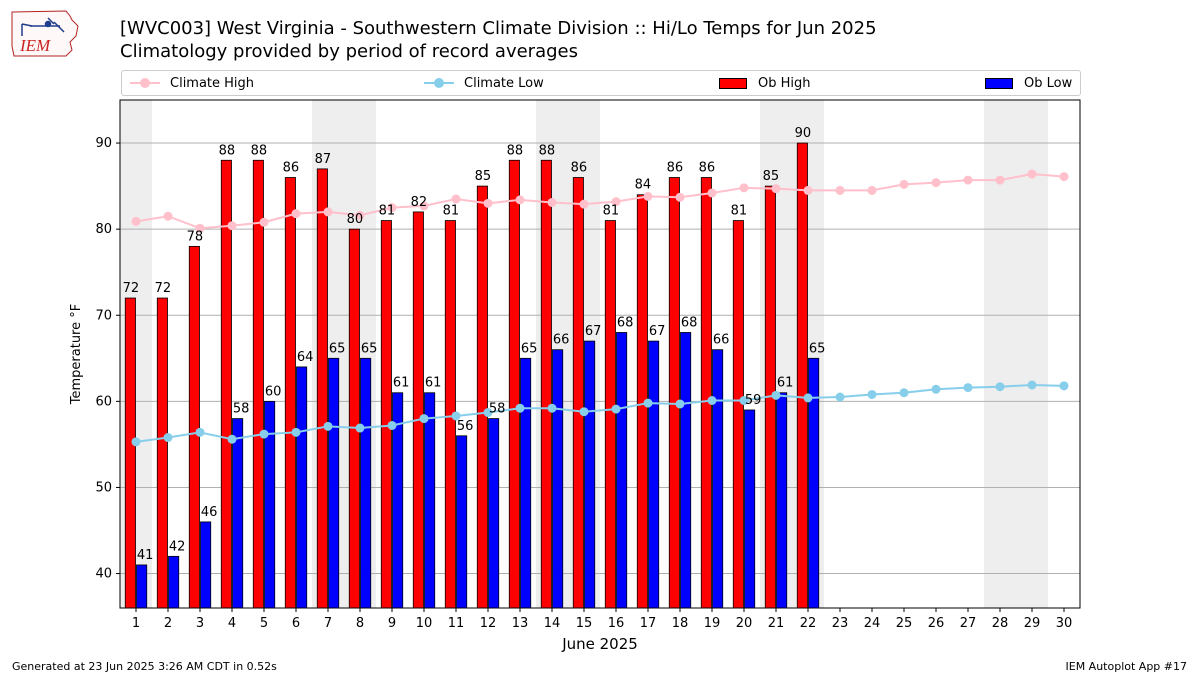 This screenshot has height=675, width=1200. I want to click on x-tick-label: 16, so click(616, 623).